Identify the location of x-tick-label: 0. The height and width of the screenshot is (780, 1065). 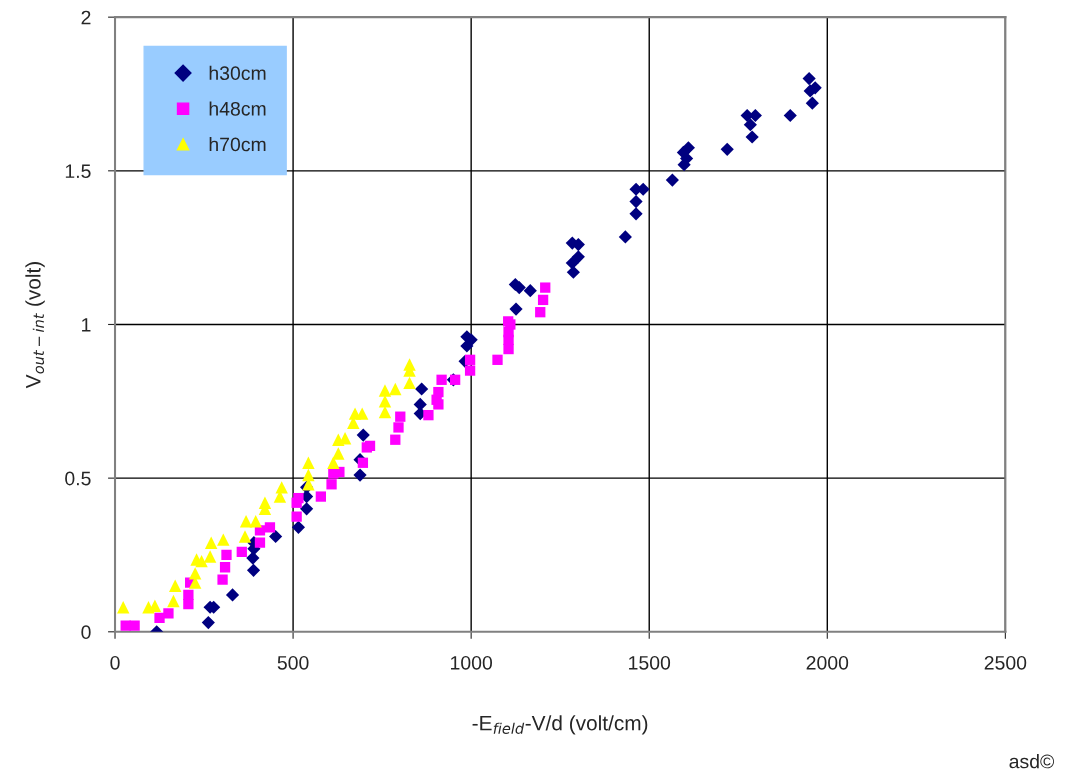
(115, 662).